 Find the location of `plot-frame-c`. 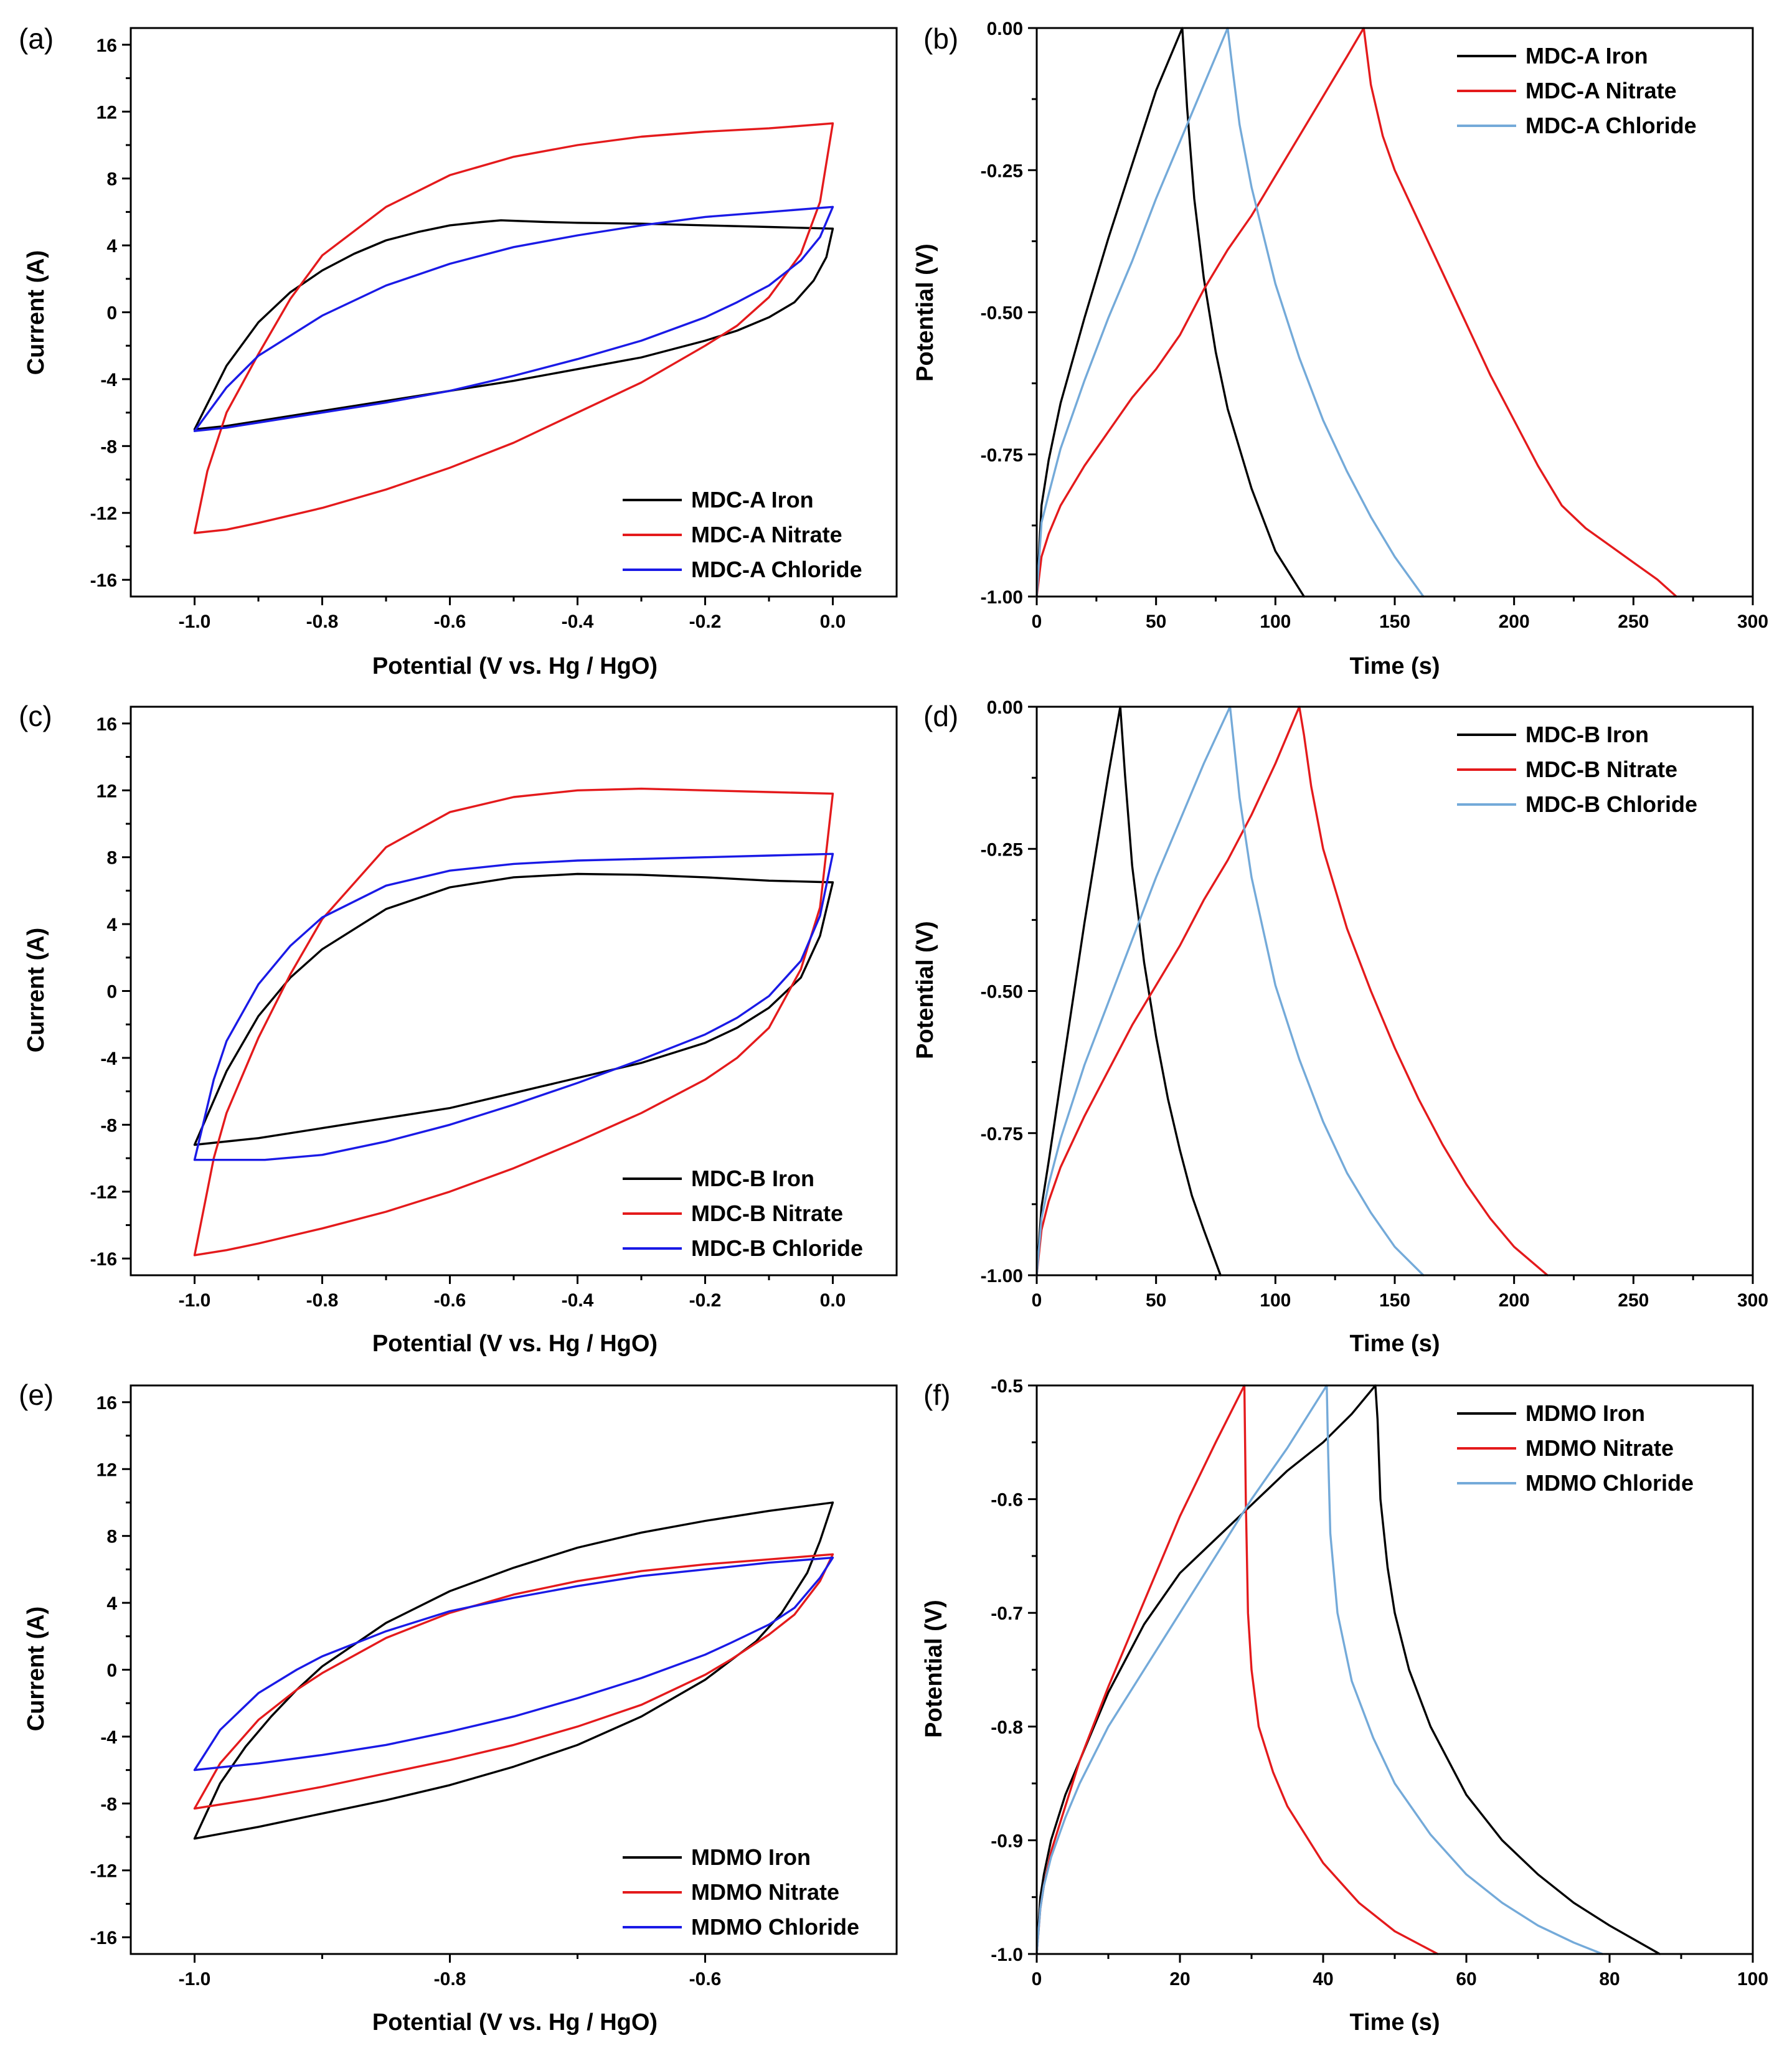

plot-frame-c is located at coordinates (514, 990).